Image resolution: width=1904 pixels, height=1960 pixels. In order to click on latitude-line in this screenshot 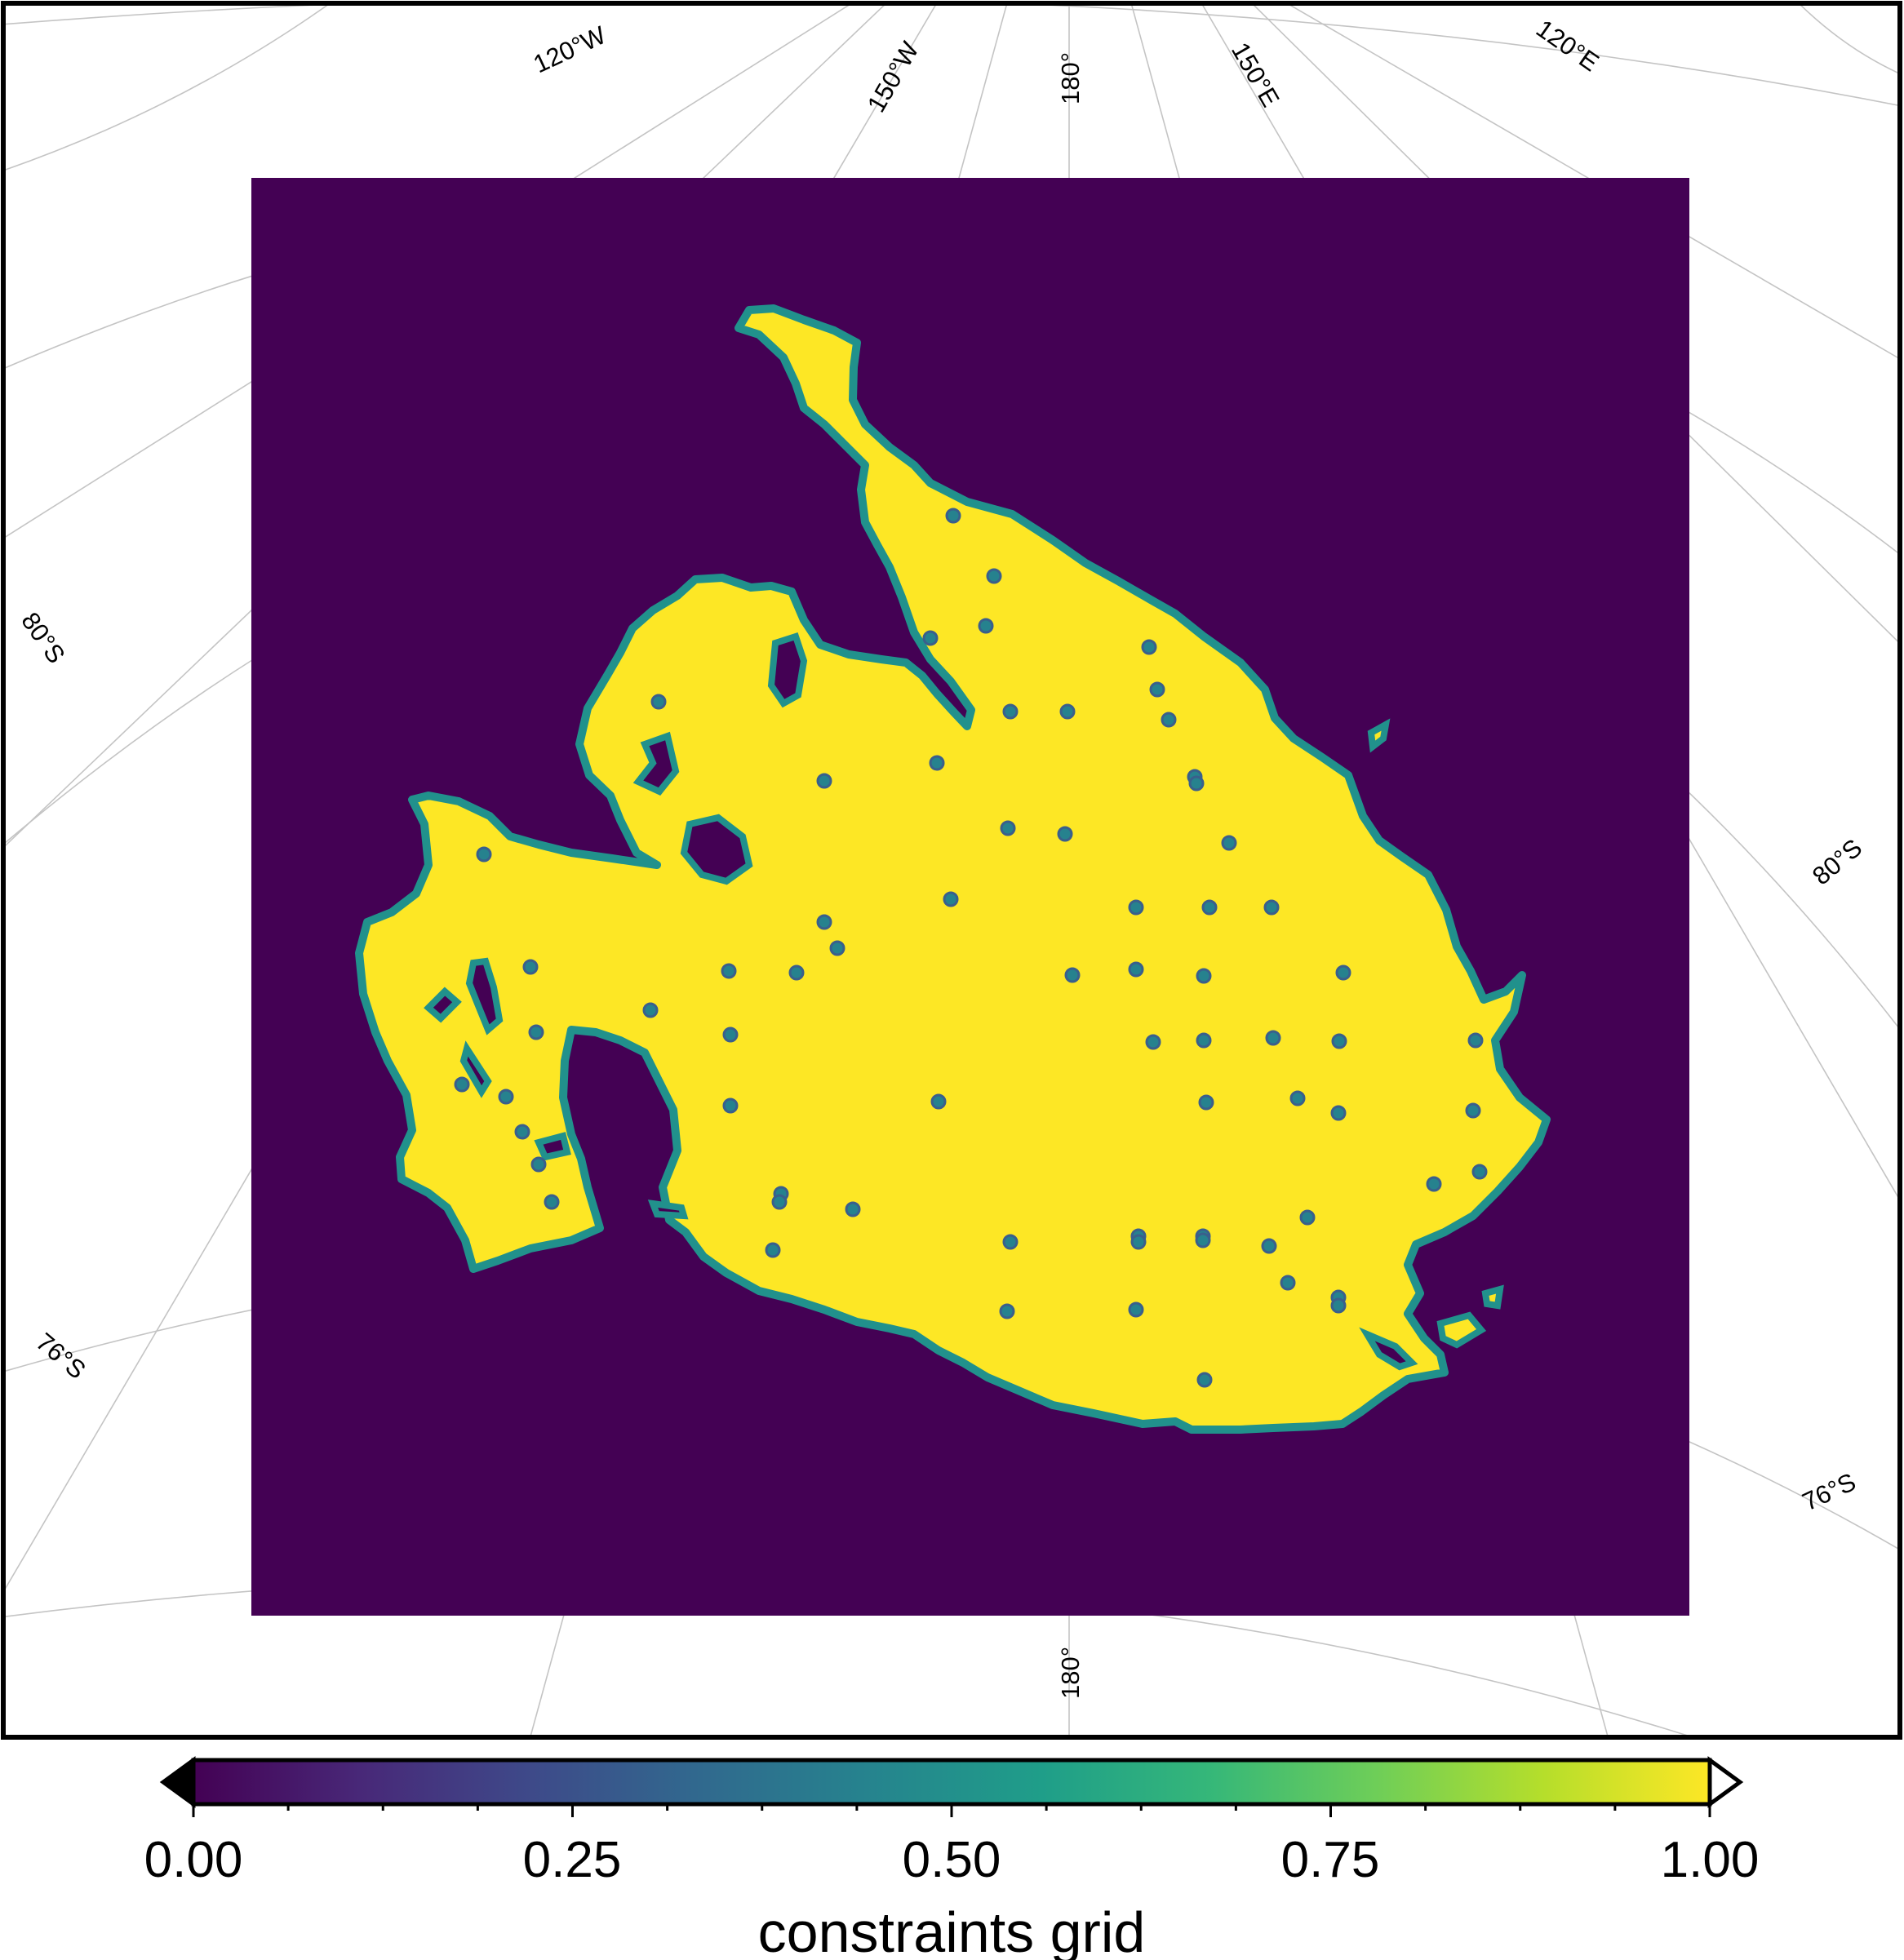, I will do `click(952, 55)`.